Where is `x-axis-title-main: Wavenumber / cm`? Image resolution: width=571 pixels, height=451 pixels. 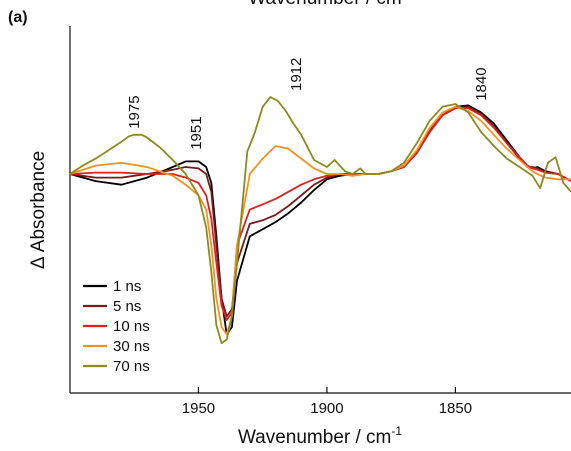 x-axis-title-main: Wavenumber / cm is located at coordinates (314, 437).